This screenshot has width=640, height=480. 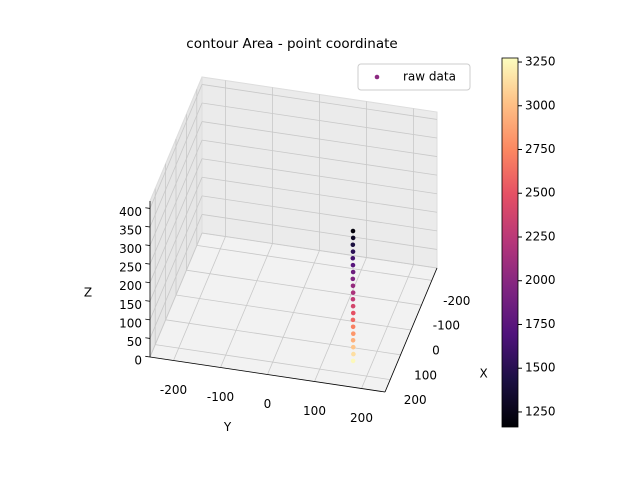 I want to click on colorbar, so click(x=510, y=242).